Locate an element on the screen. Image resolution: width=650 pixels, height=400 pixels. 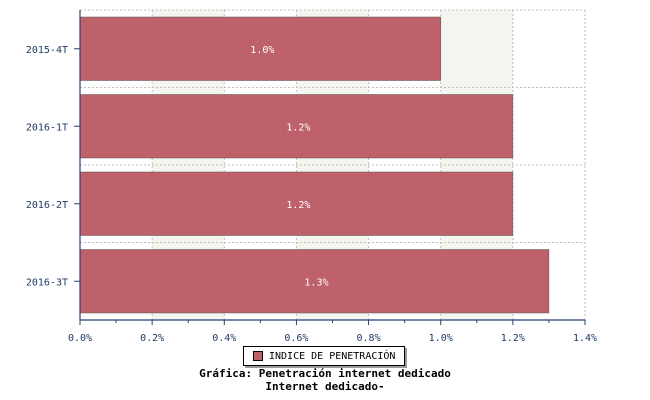
bar-value-label: 1.0% is located at coordinates (262, 50).